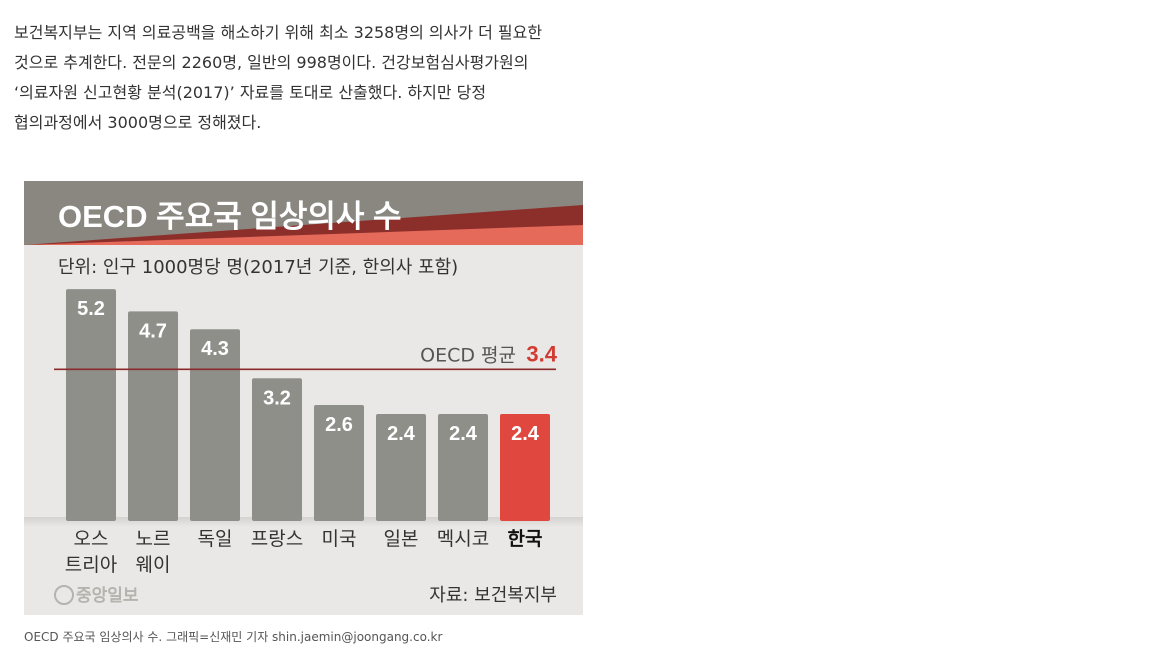 The image size is (1152, 649). I want to click on bar-value-label: 5.2, so click(91, 309).